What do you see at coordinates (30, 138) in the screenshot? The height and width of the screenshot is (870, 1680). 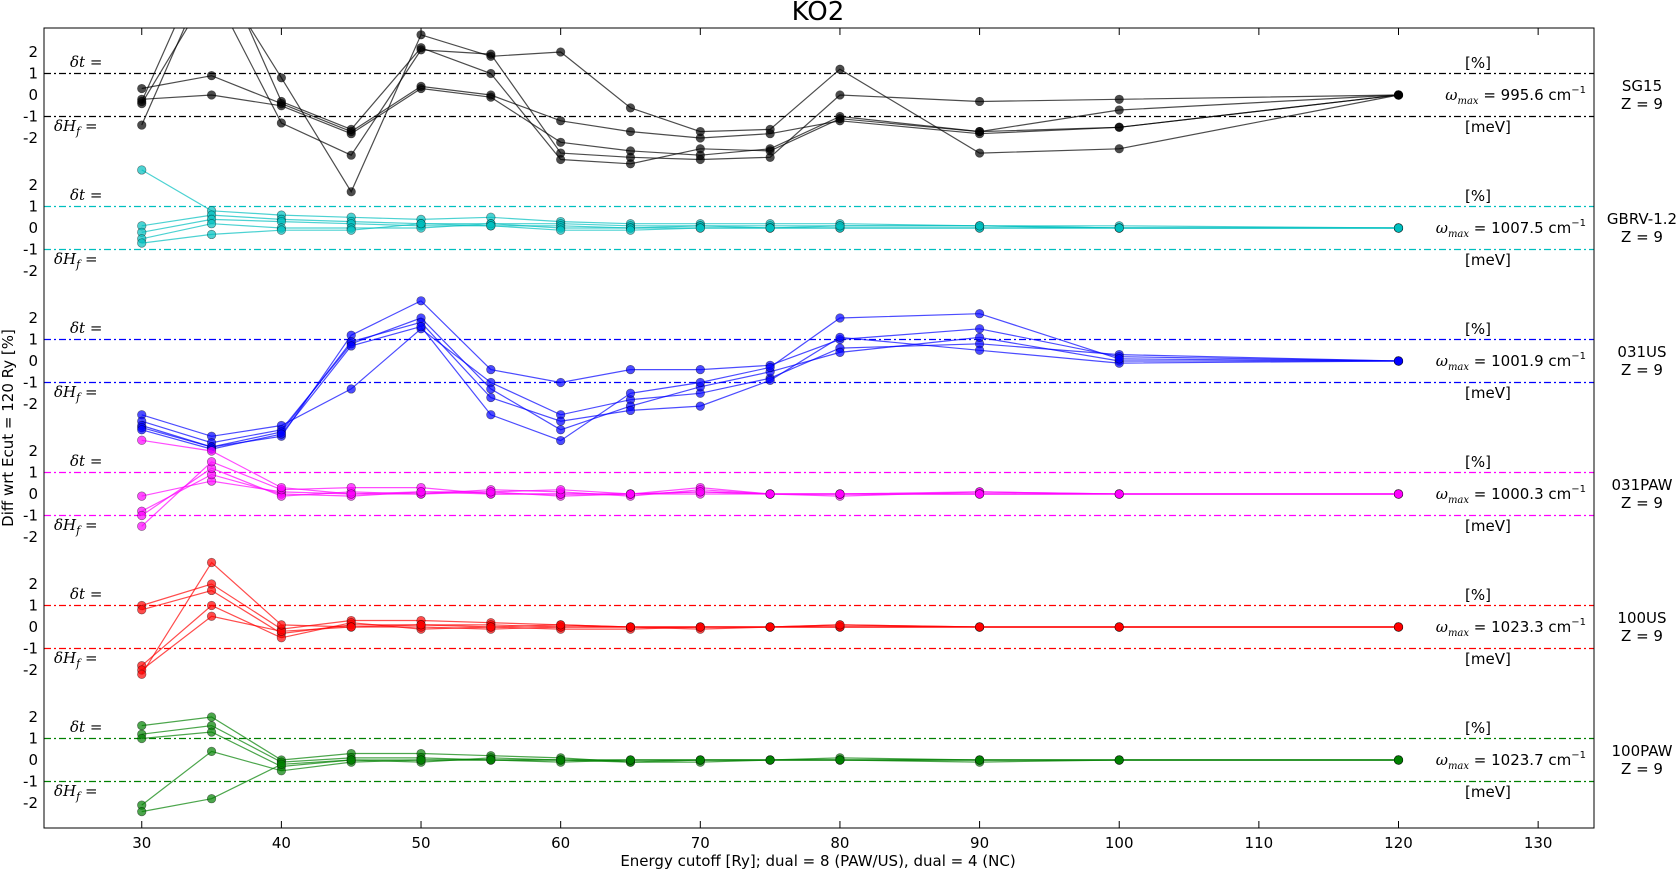 I see `y-tick-label: -2` at bounding box center [30, 138].